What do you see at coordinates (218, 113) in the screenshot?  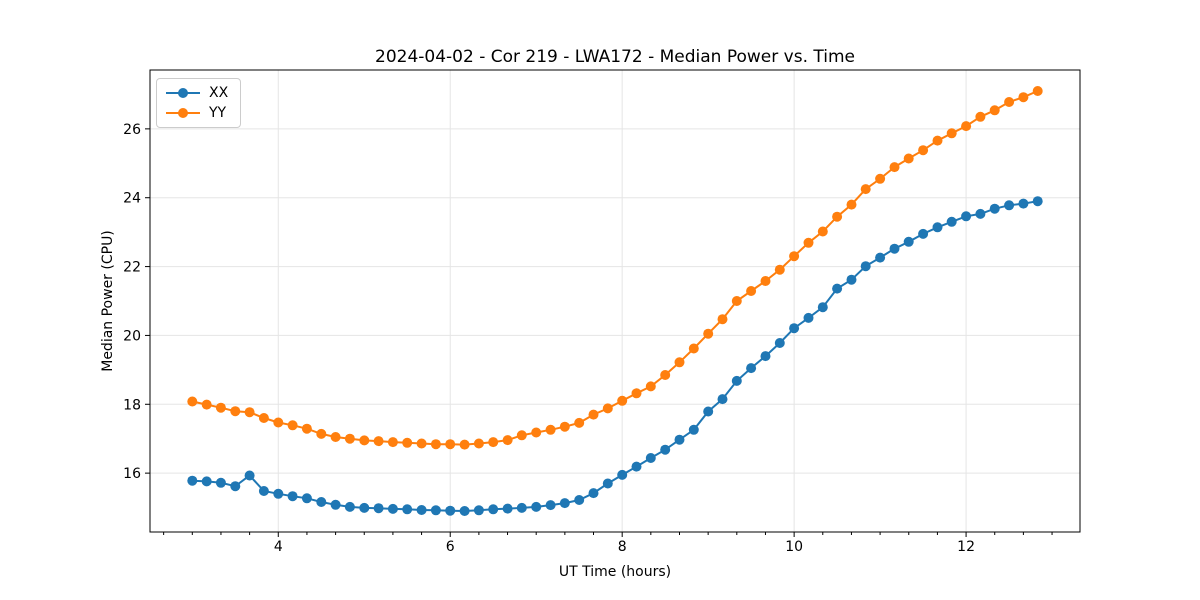 I see `legend-label-yy: YY` at bounding box center [218, 113].